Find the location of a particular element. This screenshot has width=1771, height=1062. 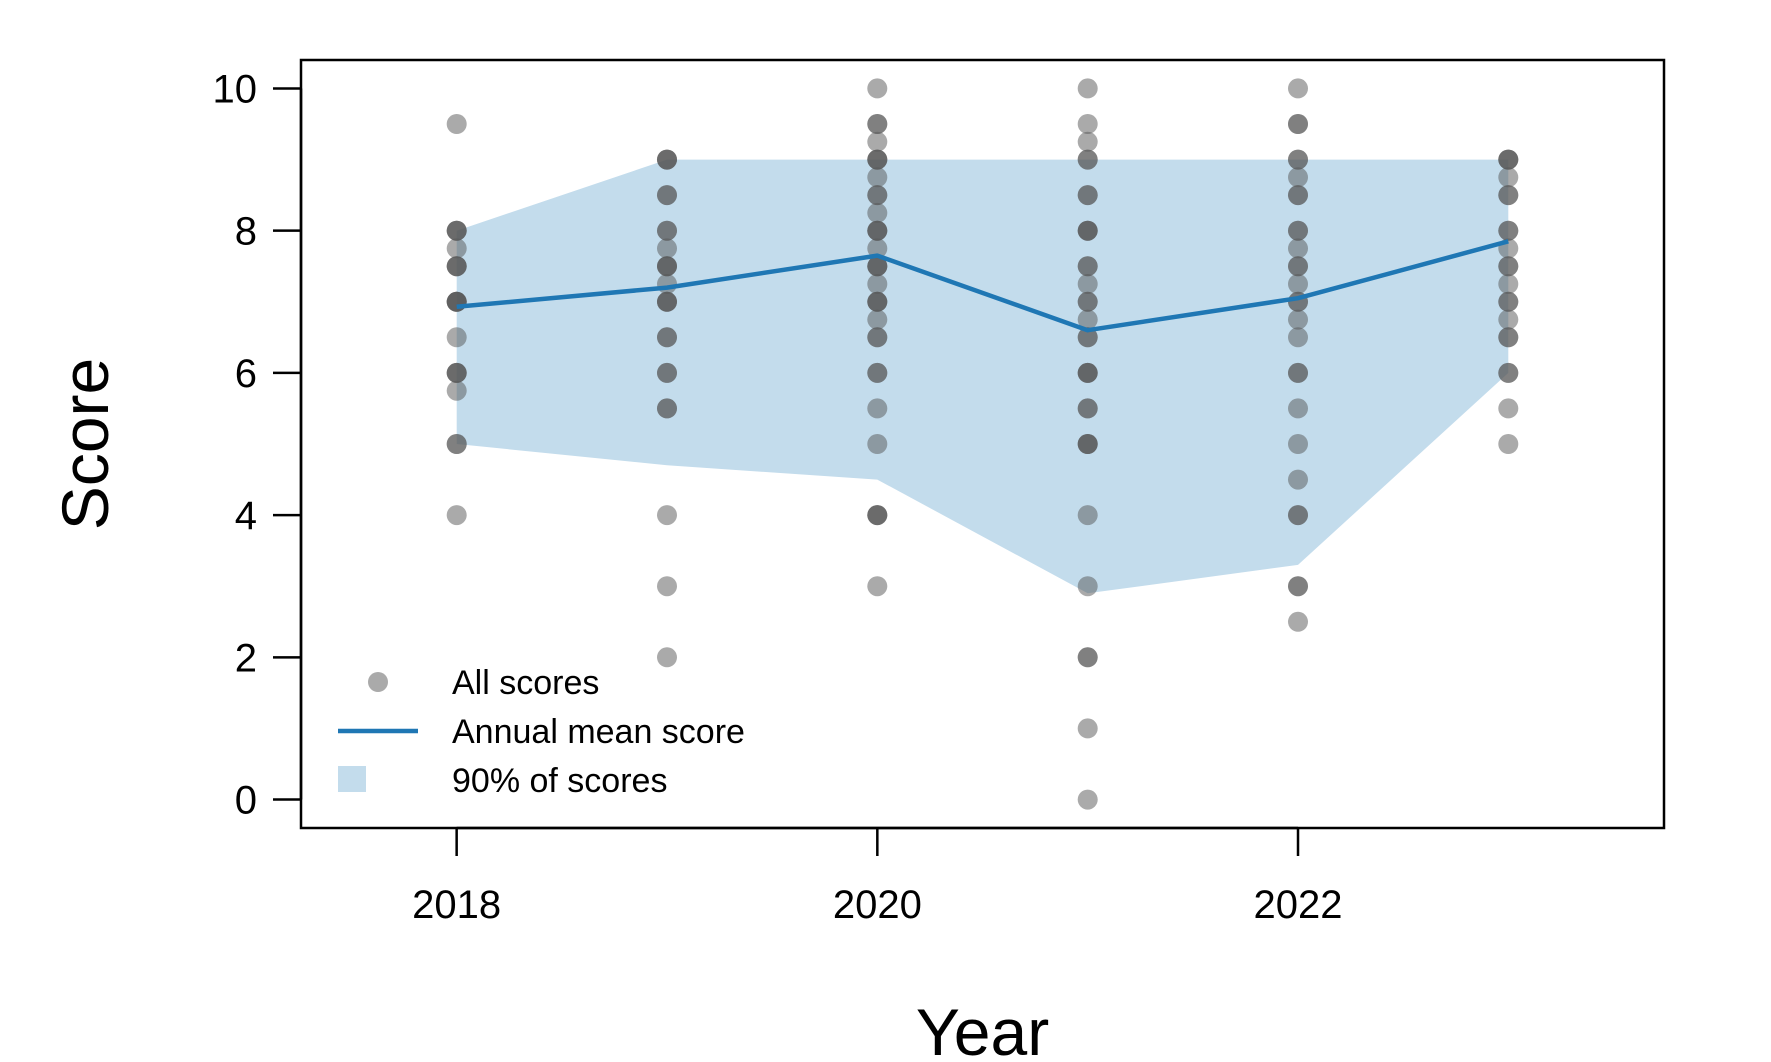

x-axis-title: Year is located at coordinates (982, 1028).